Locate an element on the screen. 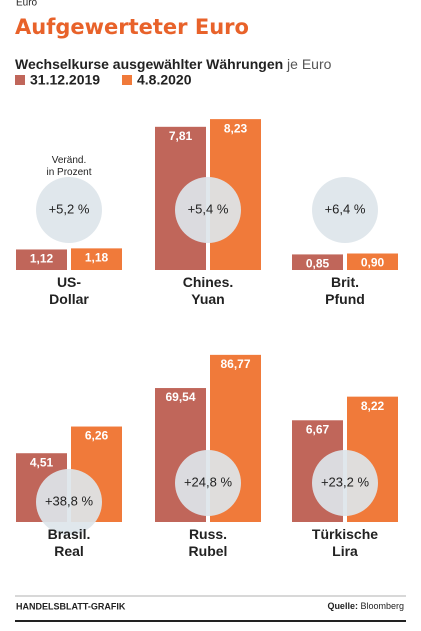 Image resolution: width=421 pixels, height=631 pixels. value-label: 6,26 is located at coordinates (97, 436).